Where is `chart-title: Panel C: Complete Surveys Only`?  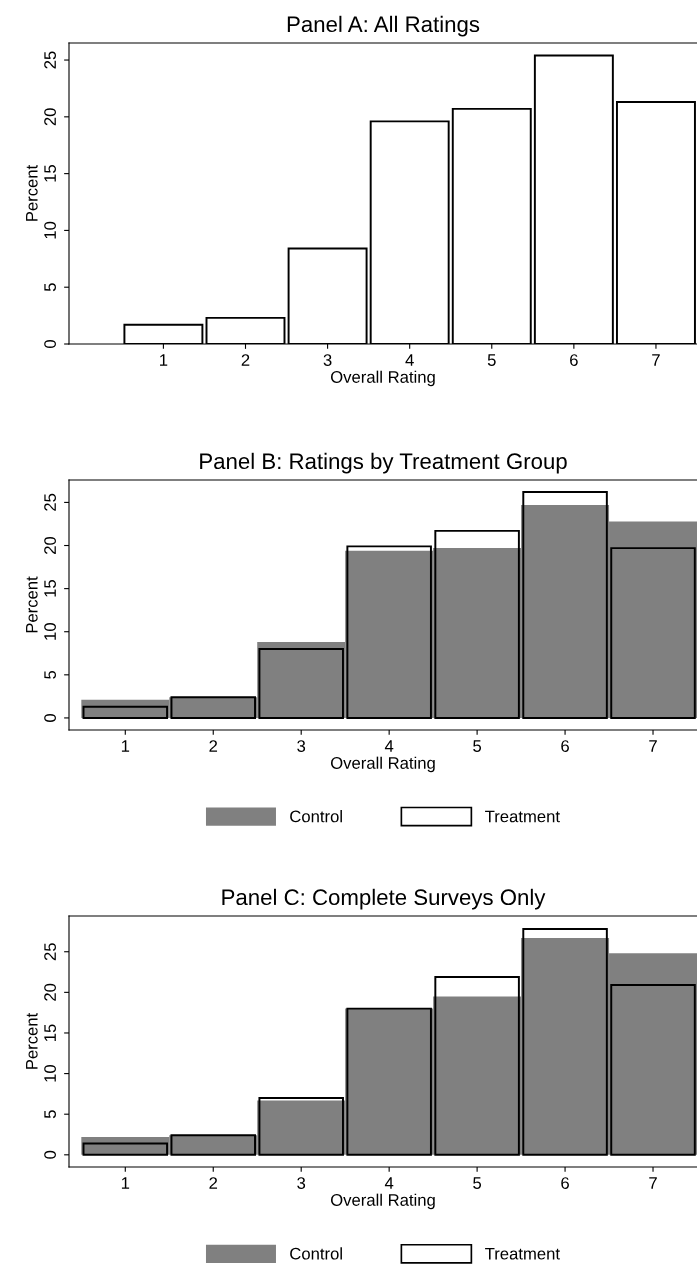
chart-title: Panel C: Complete Surveys Only is located at coordinates (384, 899).